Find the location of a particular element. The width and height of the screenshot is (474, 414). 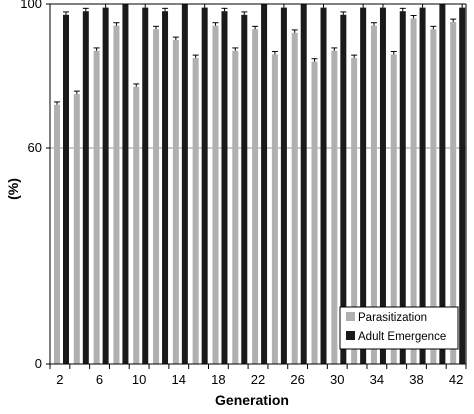

x-tick-label-38: 38 is located at coordinates (416, 379).